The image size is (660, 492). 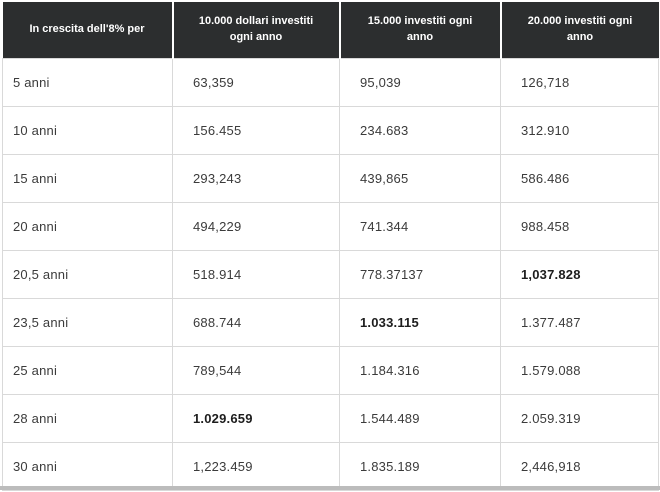 What do you see at coordinates (256, 130) in the screenshot?
I see `table-cell: 156.455` at bounding box center [256, 130].